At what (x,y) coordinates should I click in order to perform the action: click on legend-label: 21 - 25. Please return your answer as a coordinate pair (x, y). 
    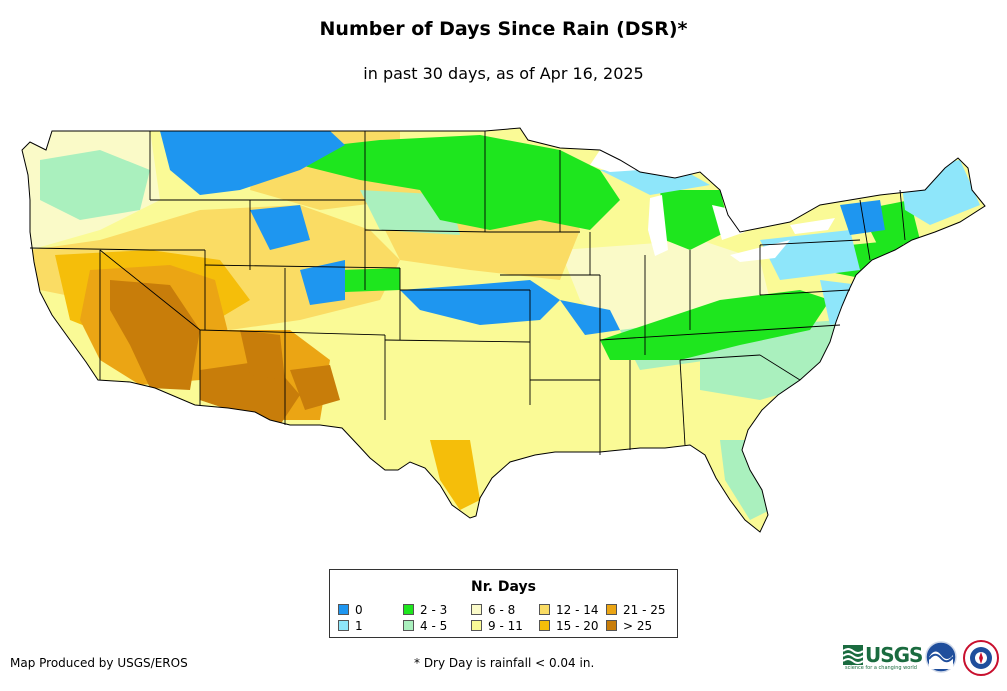
    Looking at the image, I should click on (644, 610).